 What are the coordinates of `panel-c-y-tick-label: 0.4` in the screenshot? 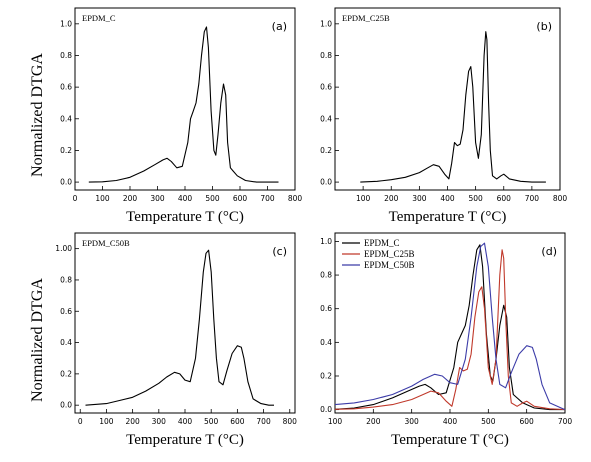 It's located at (66, 342).